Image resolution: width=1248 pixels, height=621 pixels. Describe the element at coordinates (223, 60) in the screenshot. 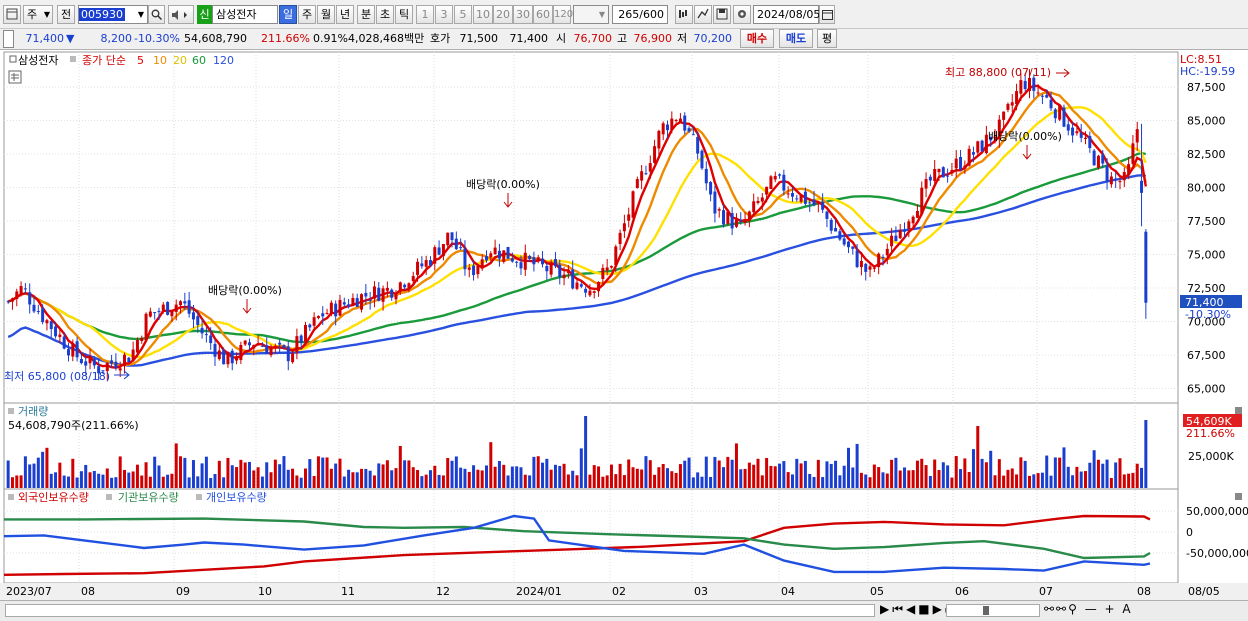

I see `ma120-label: 120` at that location.